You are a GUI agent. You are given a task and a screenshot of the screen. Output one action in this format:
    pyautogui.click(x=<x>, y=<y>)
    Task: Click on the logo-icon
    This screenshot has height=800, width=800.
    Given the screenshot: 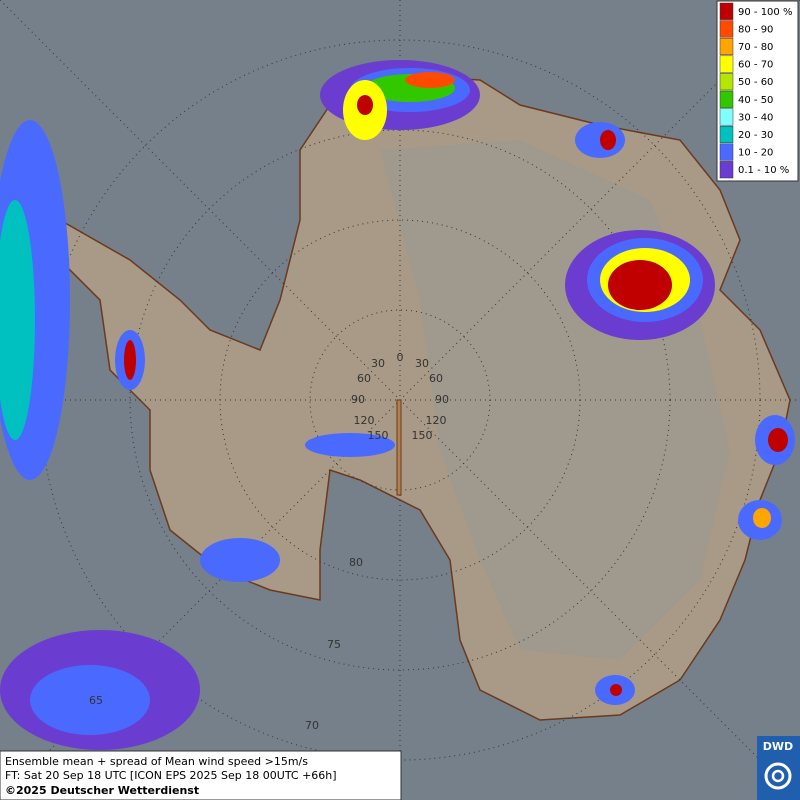 What is the action you would take?
    pyautogui.click(x=778, y=776)
    